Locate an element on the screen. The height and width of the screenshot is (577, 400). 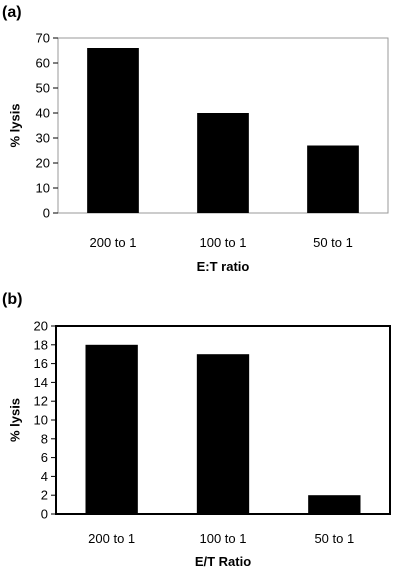
y-tick-label: 30 is located at coordinates (43, 138).